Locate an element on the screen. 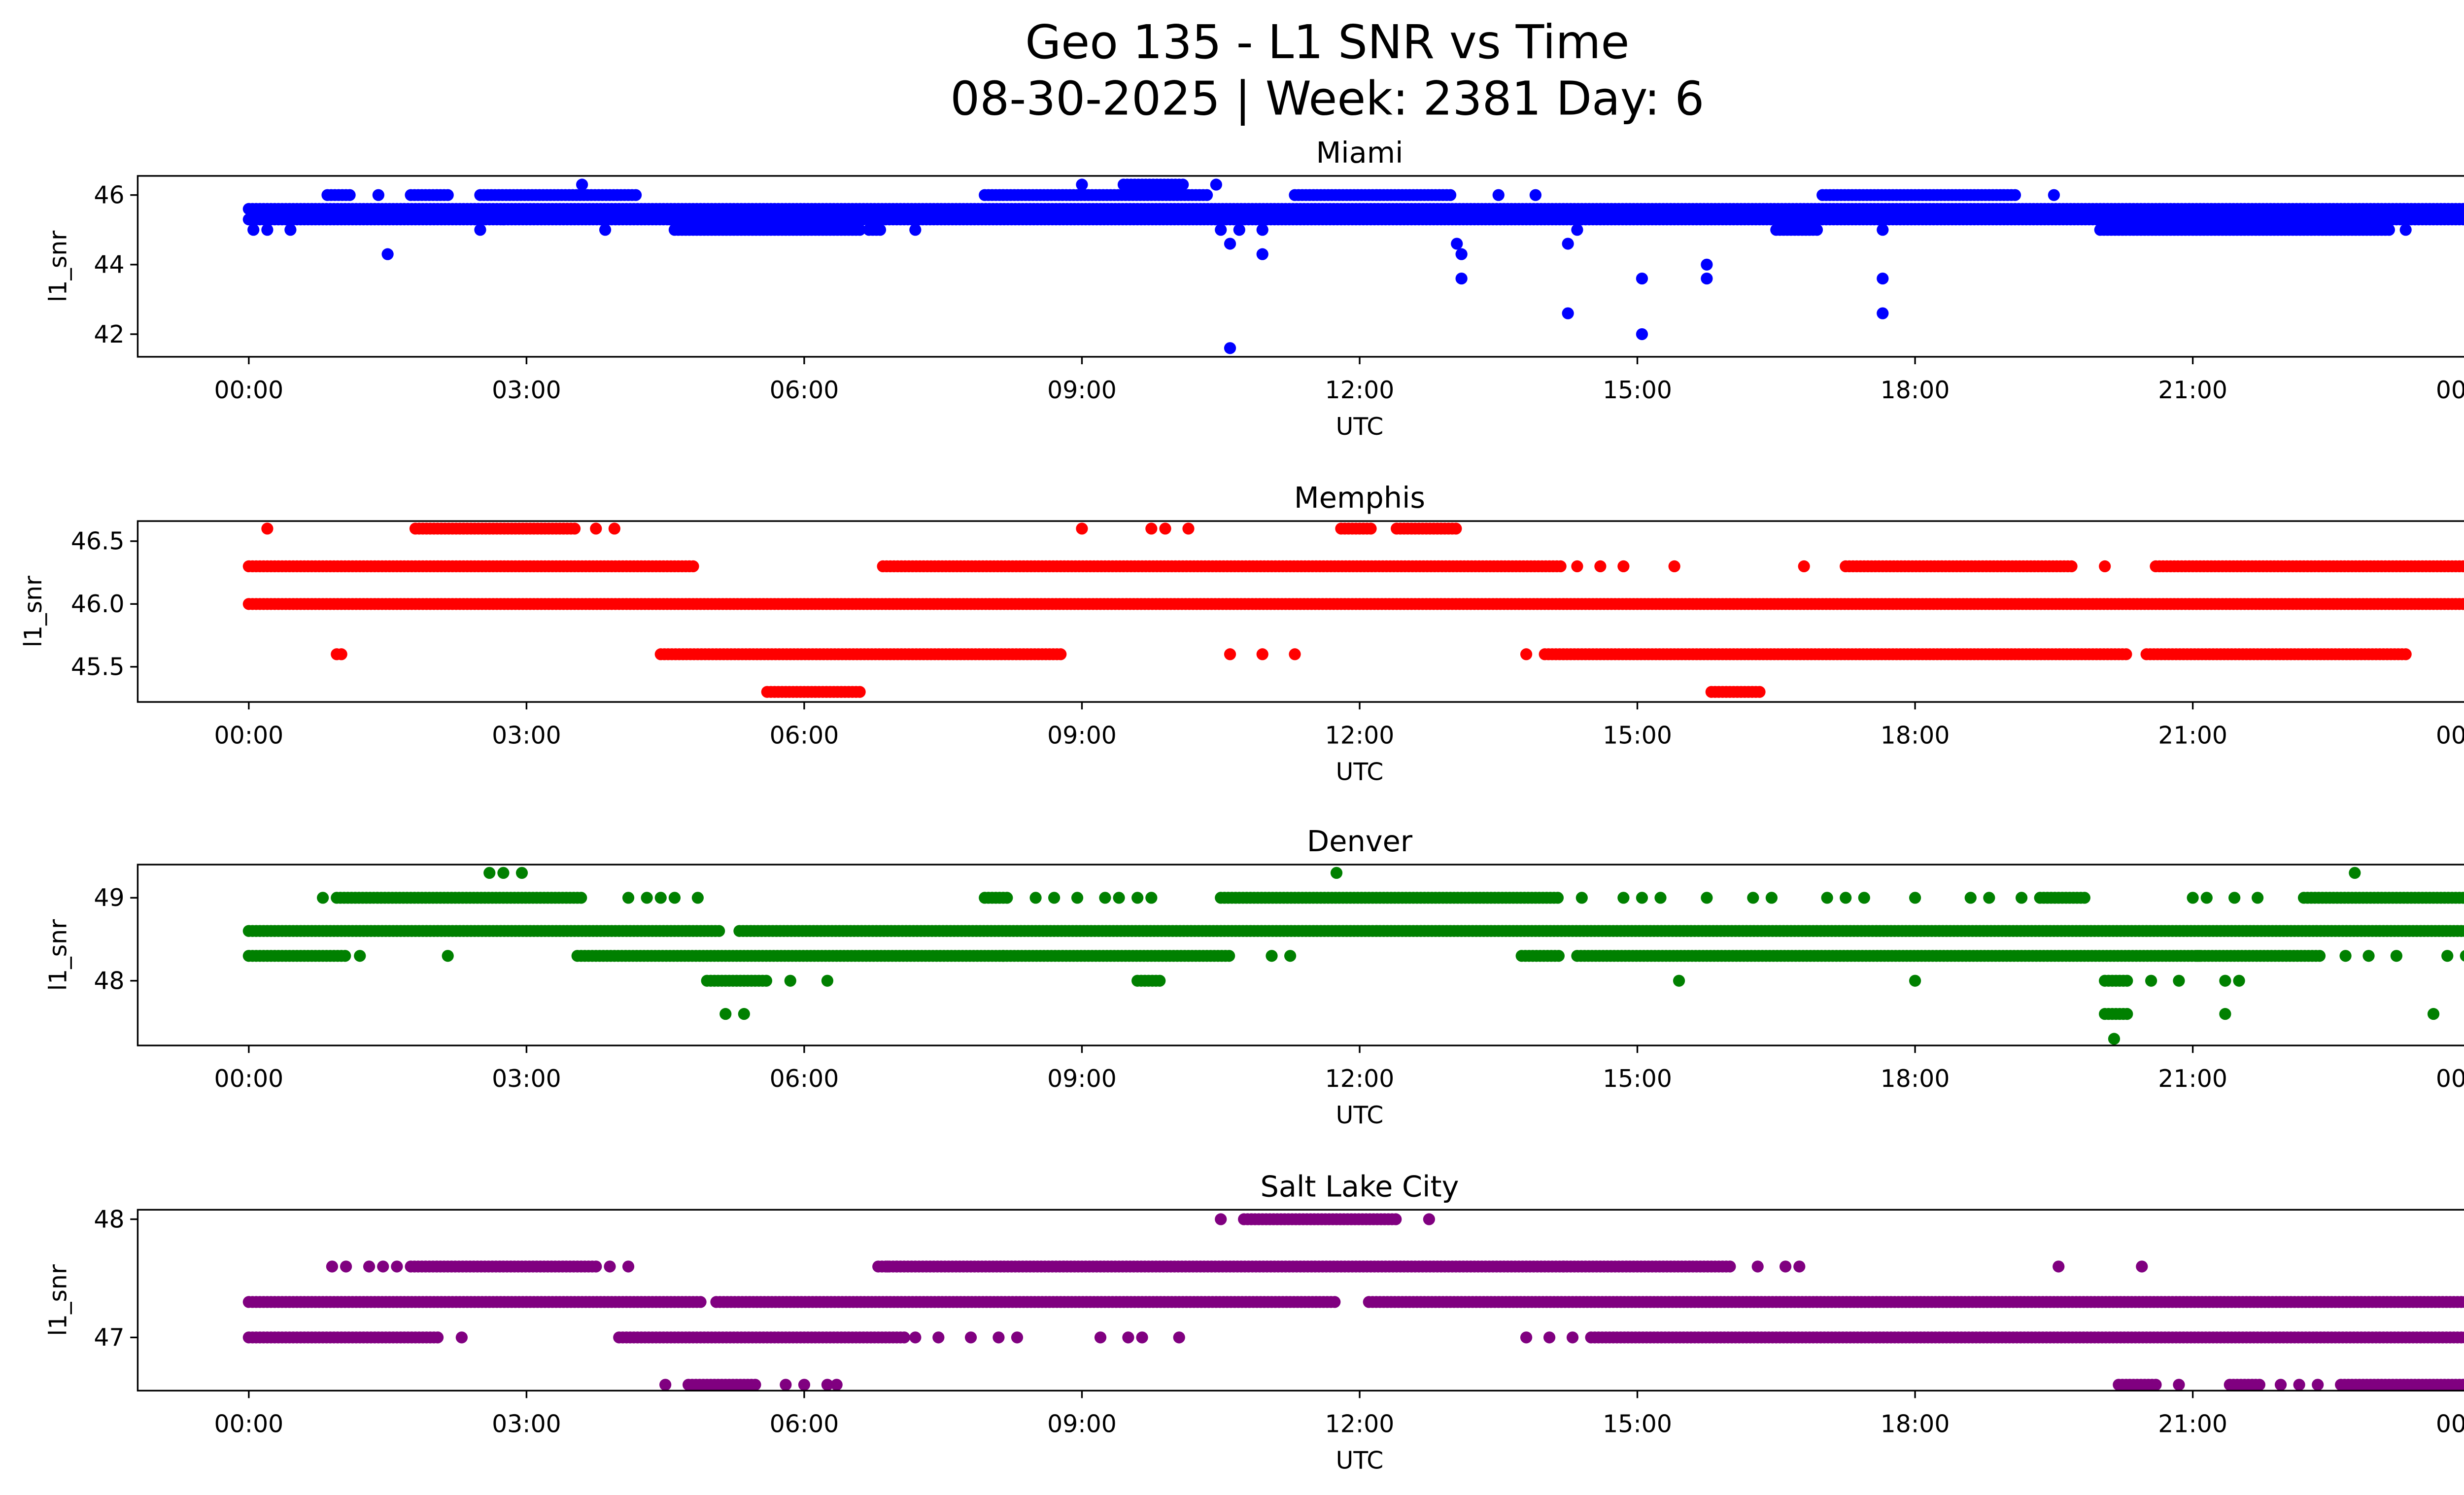 The height and width of the screenshot is (1495, 2464). y-tick-label: 42 is located at coordinates (109, 334).